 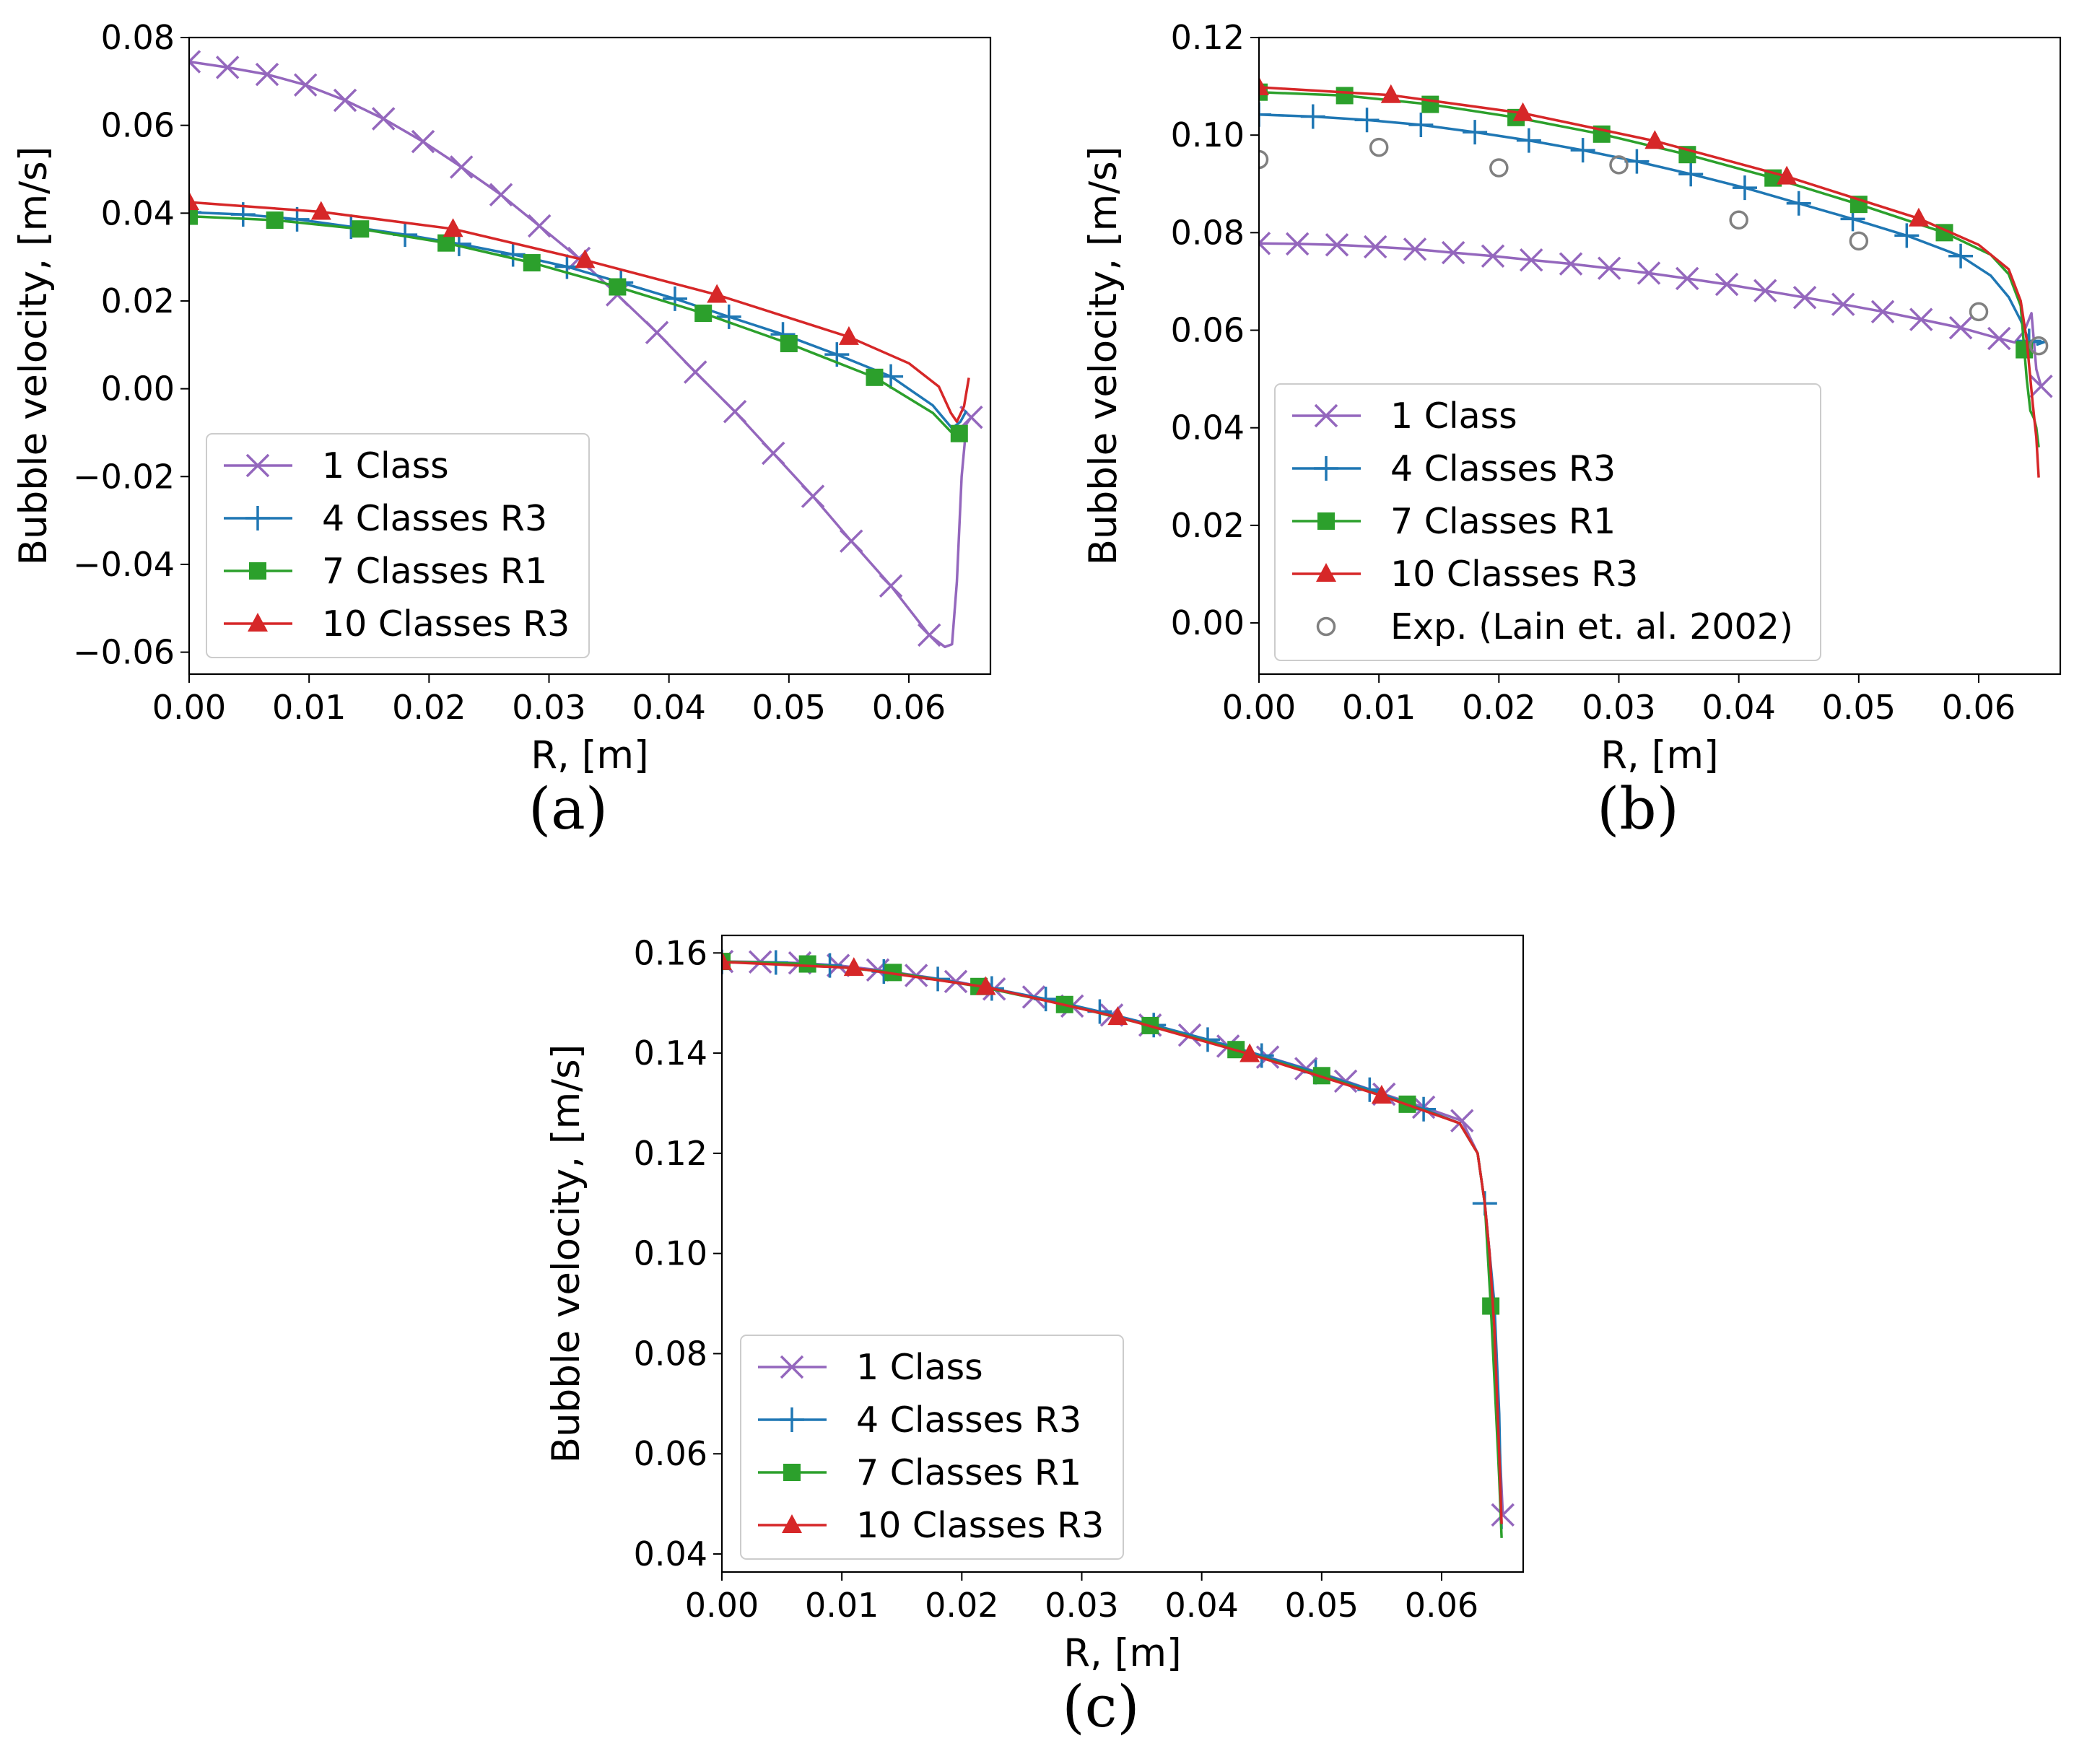 I want to click on y-tick-label: −0.02, so click(x=124, y=477).